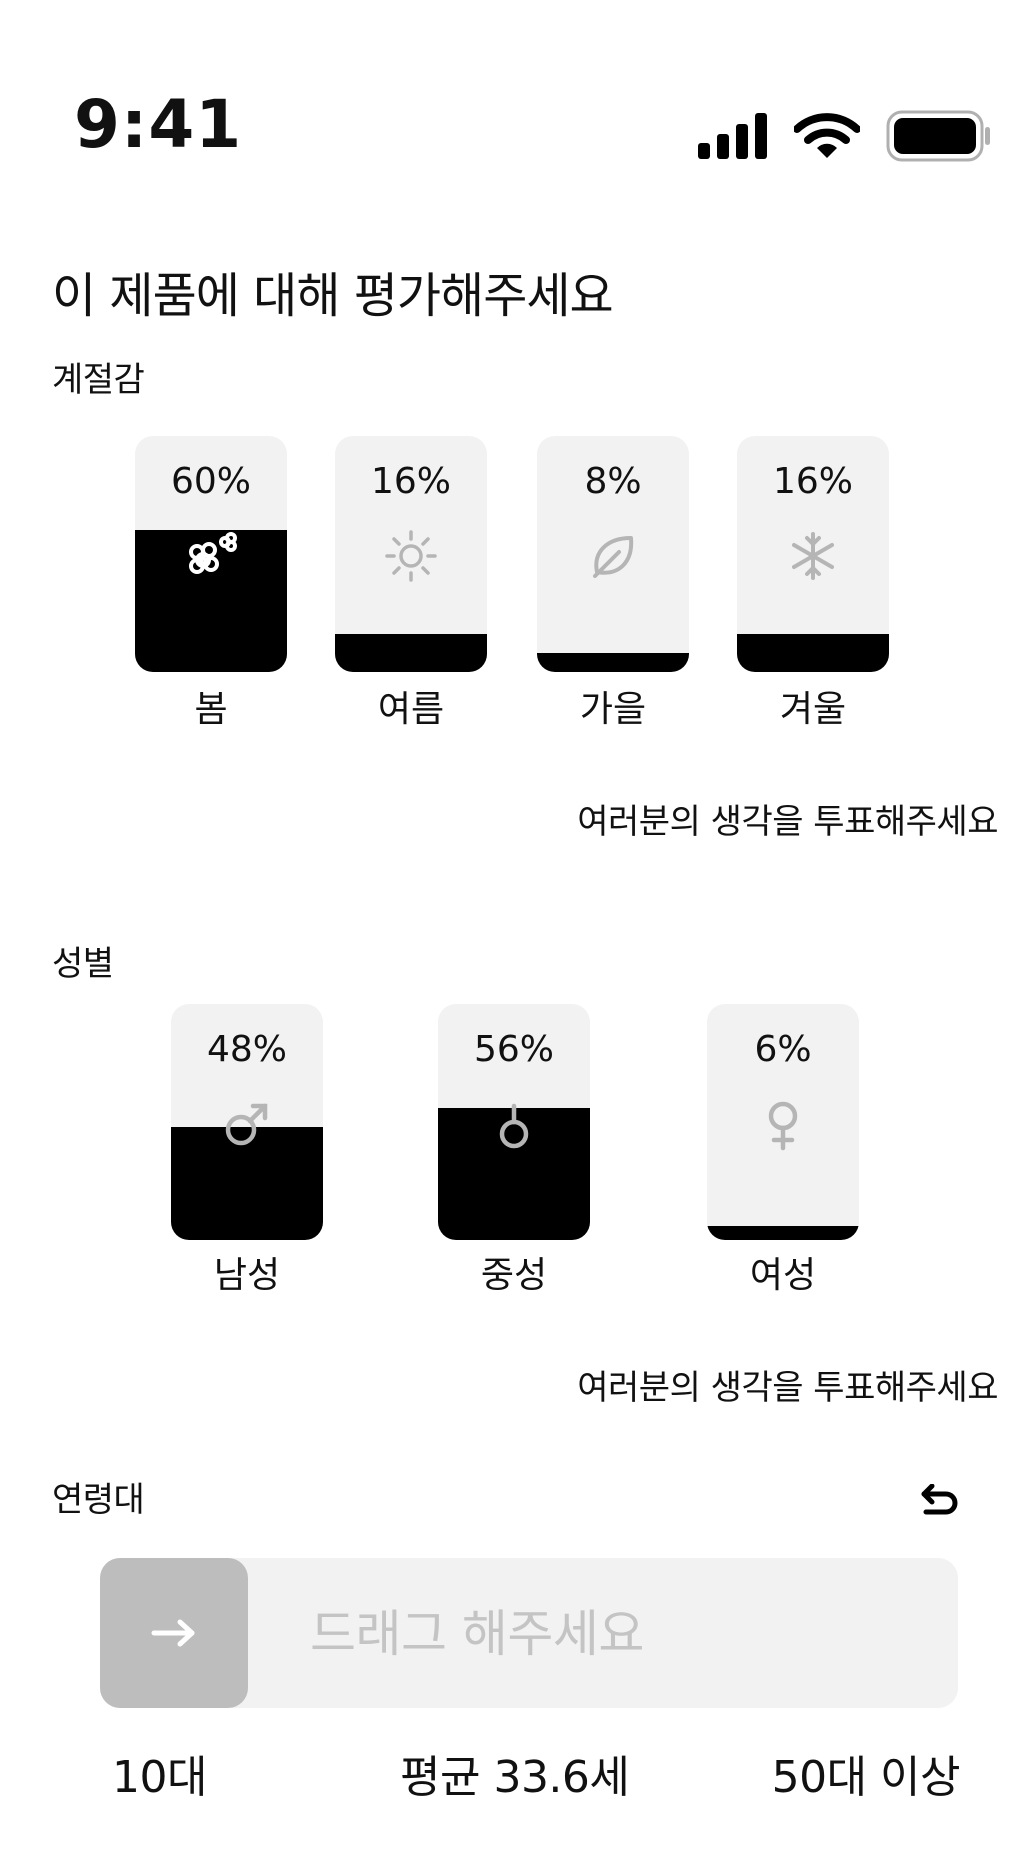 This screenshot has height=1860, width=1032. I want to click on age-max-label: 50대 이상, so click(866, 1777).